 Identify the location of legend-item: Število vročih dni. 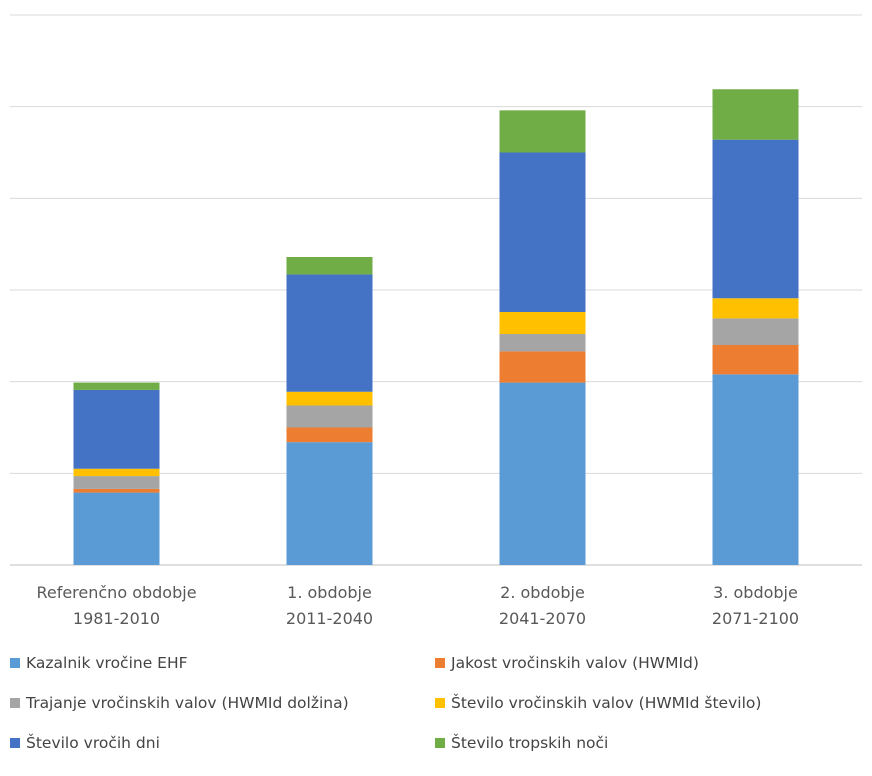
(85, 743).